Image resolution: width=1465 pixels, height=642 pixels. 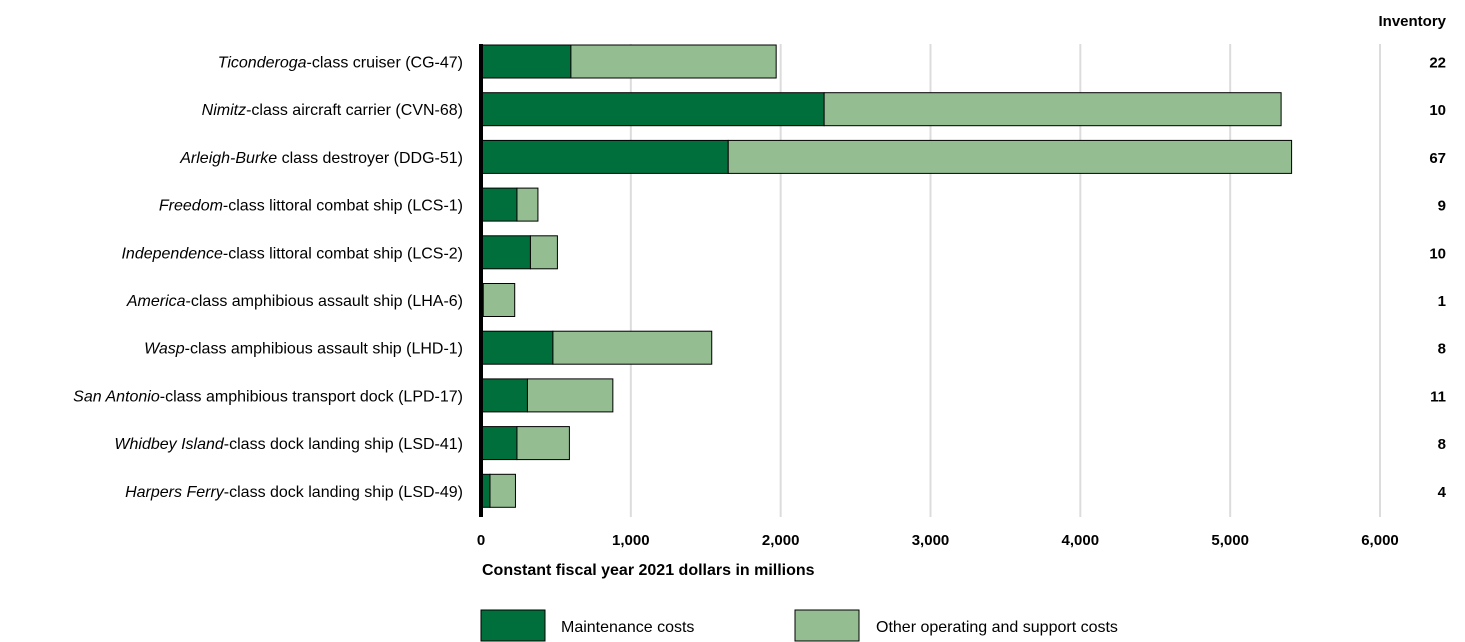 What do you see at coordinates (627, 627) in the screenshot?
I see `legend-label: Maintenance costs` at bounding box center [627, 627].